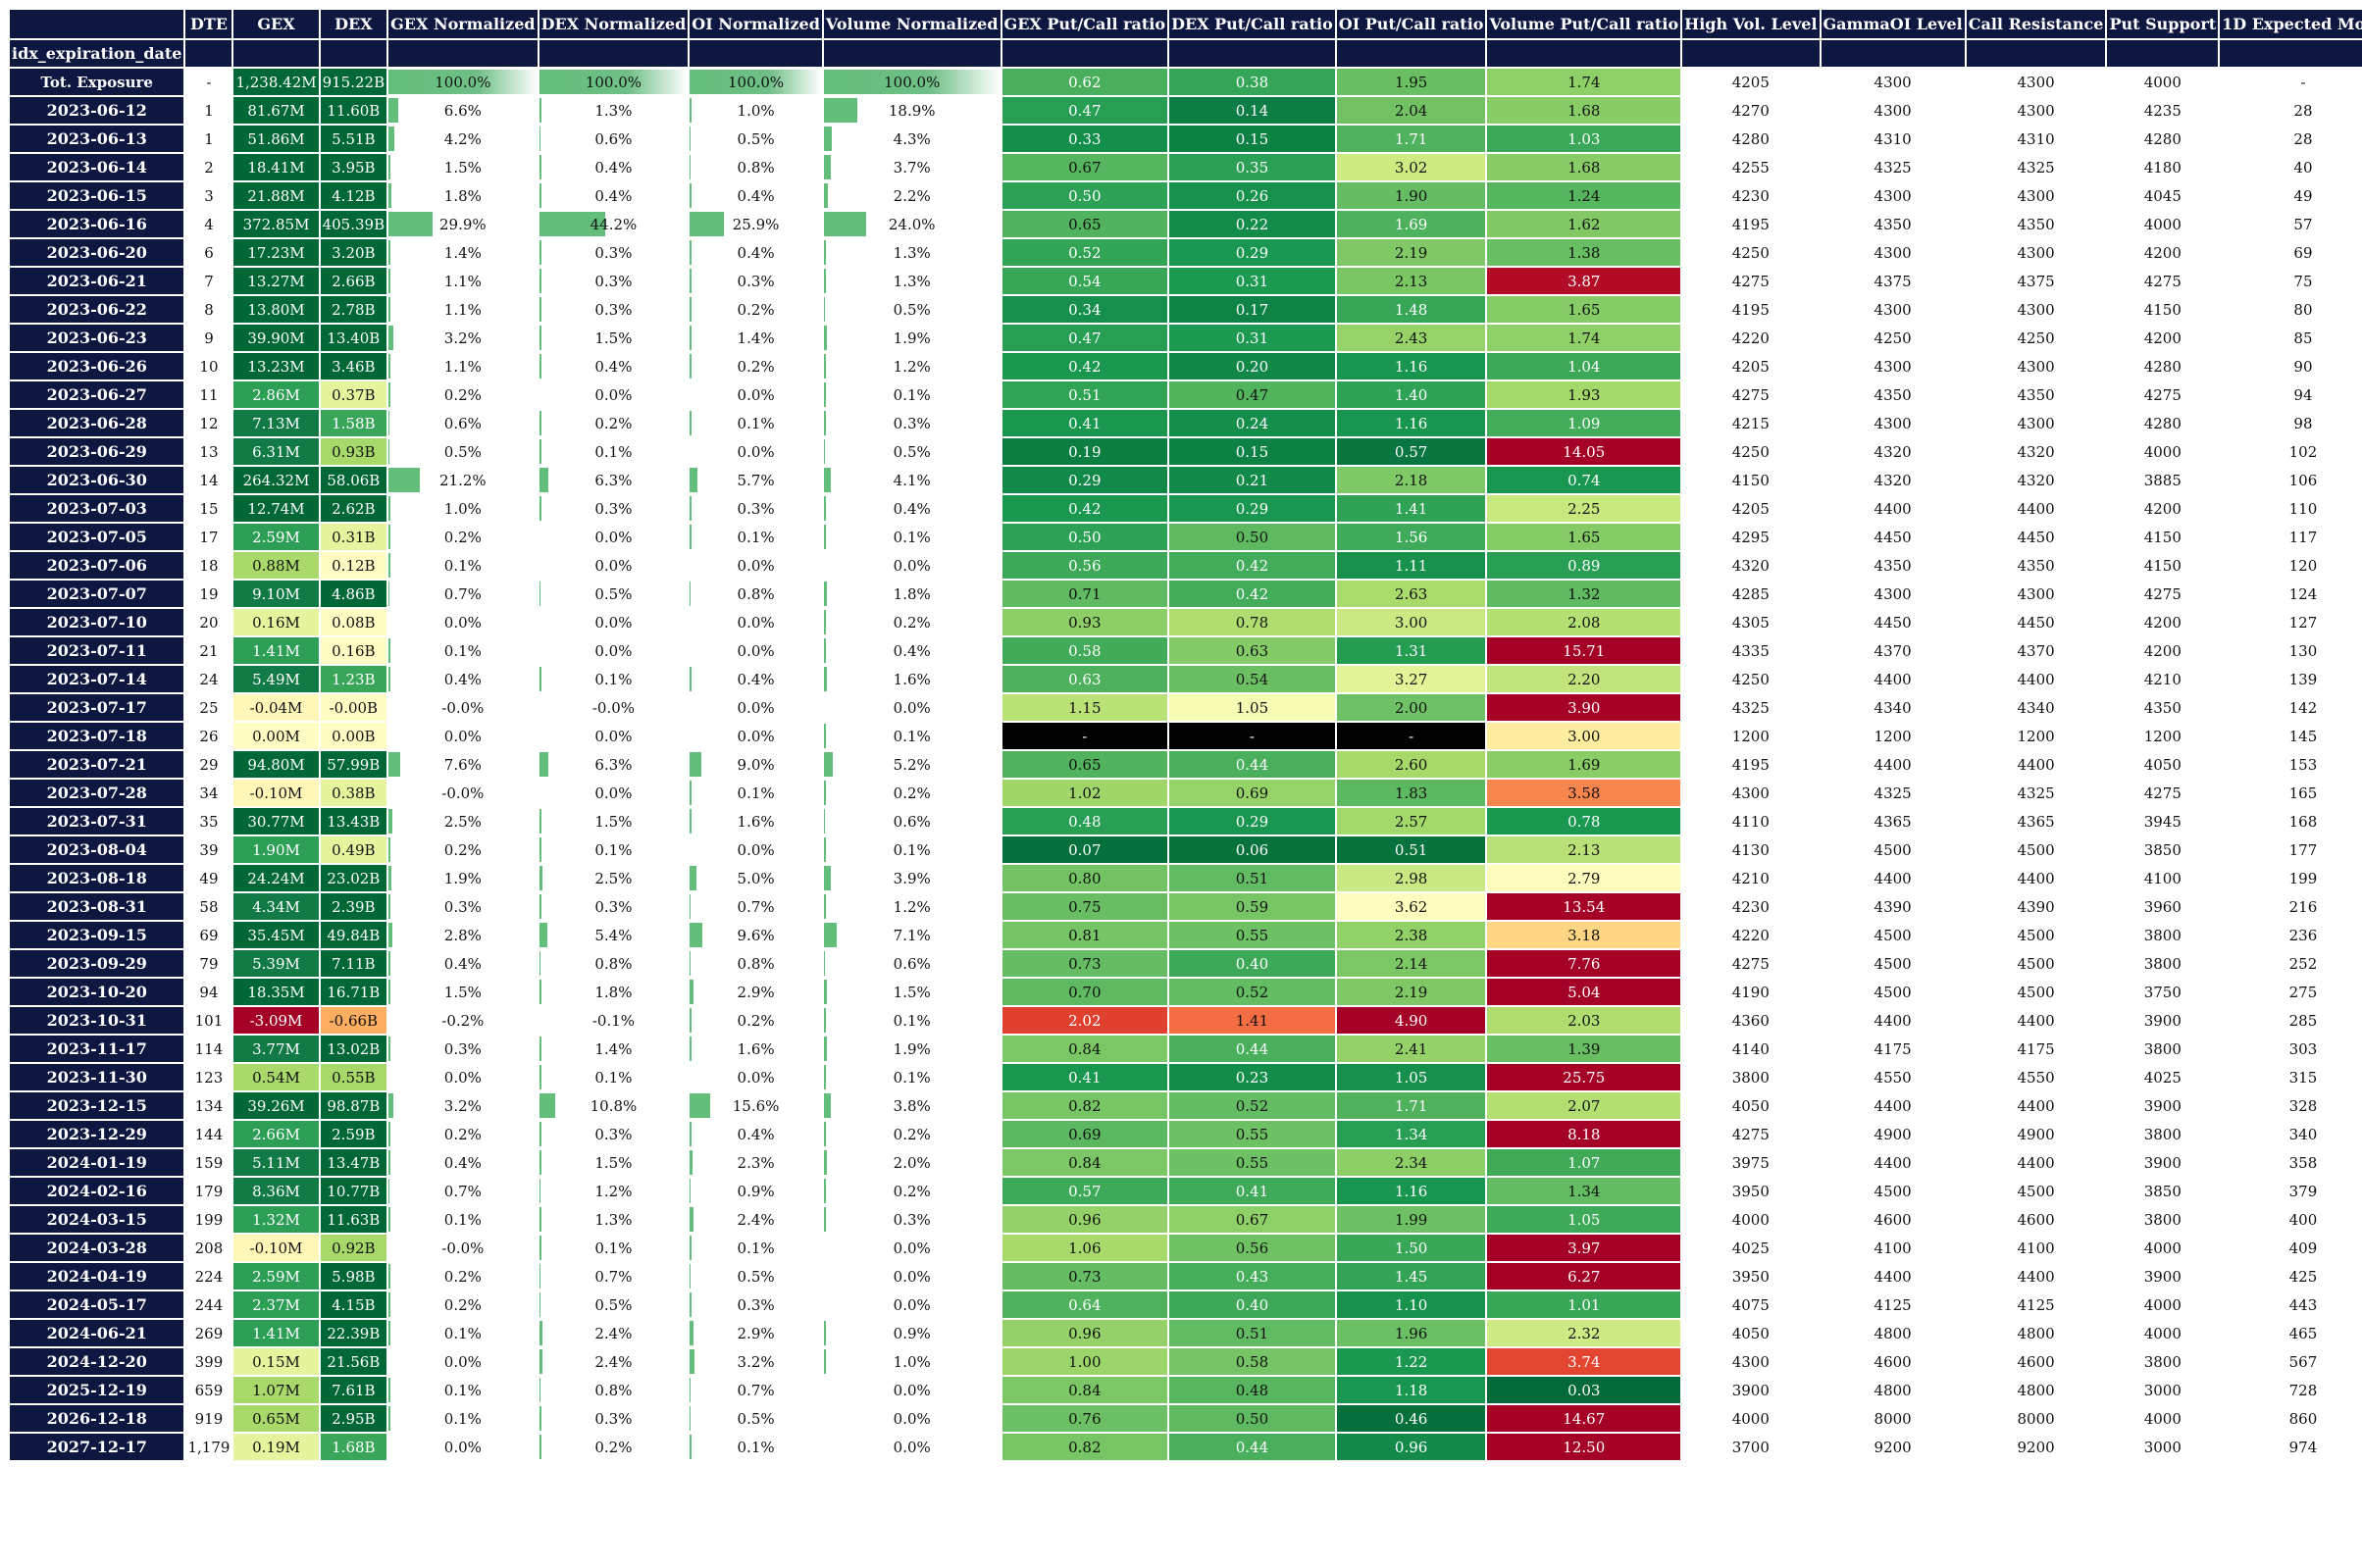 The image size is (2362, 1568). I want to click on gex-normalized-cell: 21.2%, so click(463, 480).